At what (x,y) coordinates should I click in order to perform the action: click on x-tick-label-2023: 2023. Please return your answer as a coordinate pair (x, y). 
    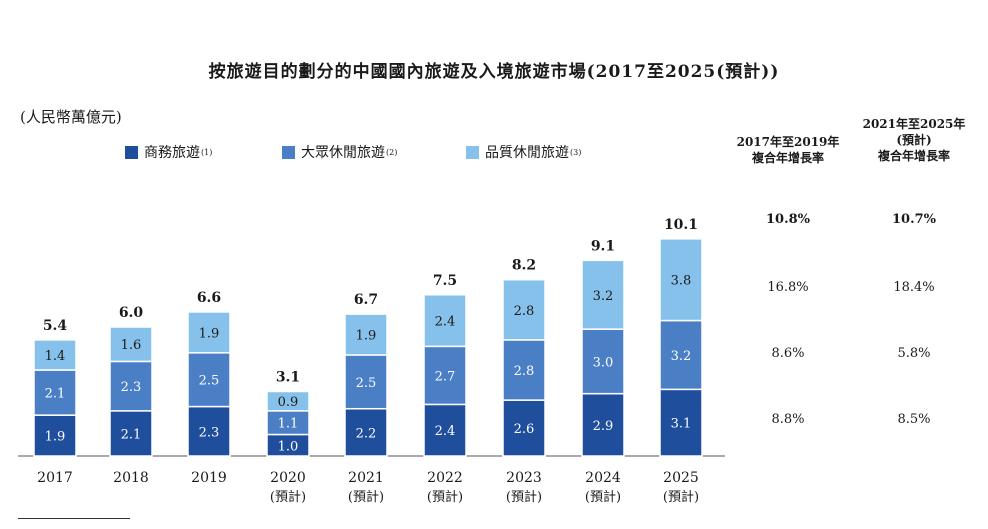
    Looking at the image, I should click on (524, 478).